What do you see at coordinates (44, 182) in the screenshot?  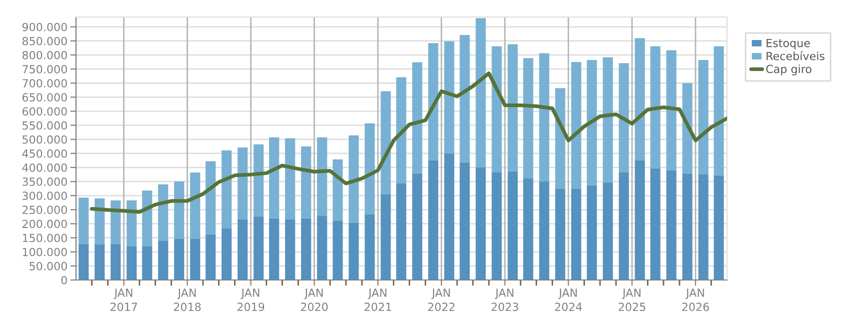 I see `y-tick-label: 350.000` at bounding box center [44, 182].